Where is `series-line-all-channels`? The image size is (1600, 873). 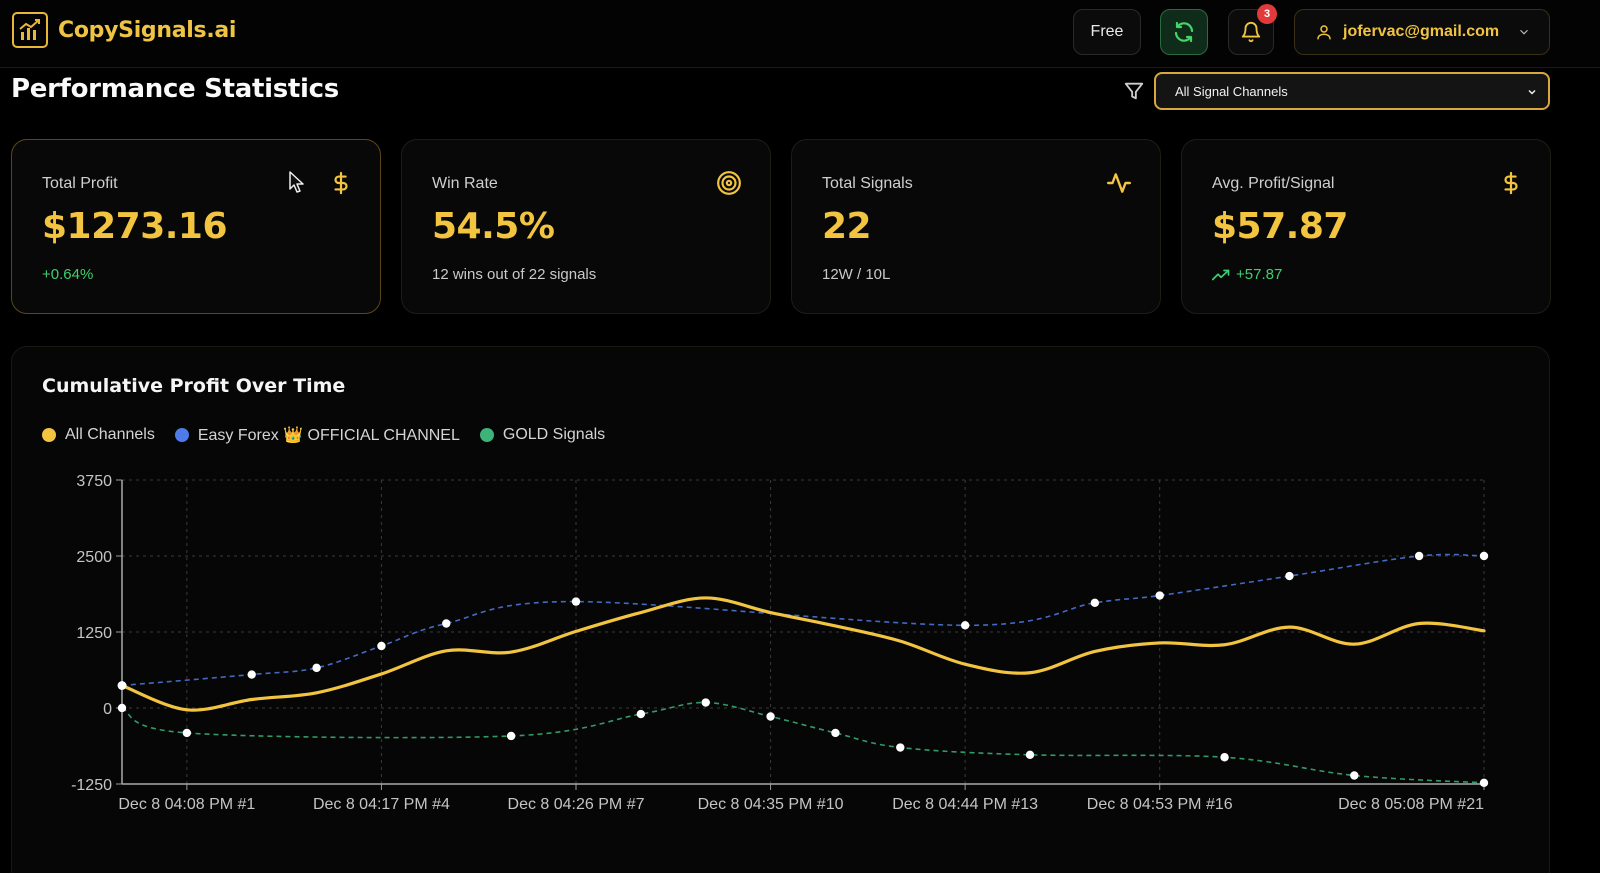
series-line-all-channels is located at coordinates (803, 654).